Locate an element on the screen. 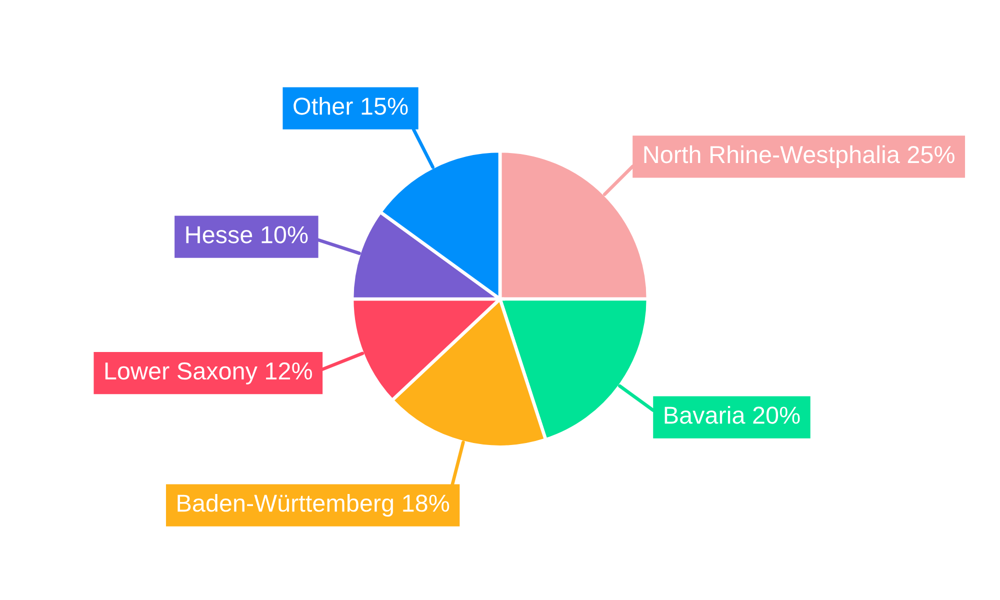  slice-label: Lower Saxony 12% is located at coordinates (208, 373).